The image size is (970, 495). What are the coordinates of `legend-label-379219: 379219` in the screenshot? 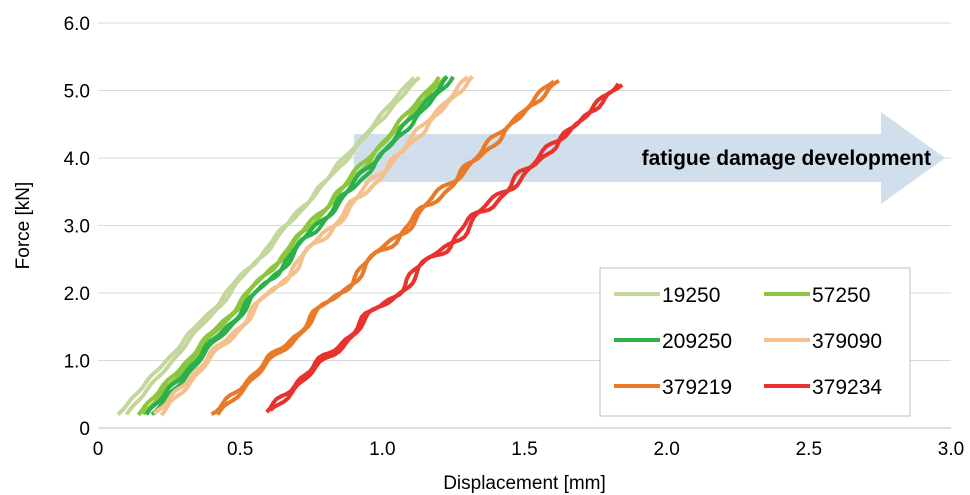 It's located at (697, 387).